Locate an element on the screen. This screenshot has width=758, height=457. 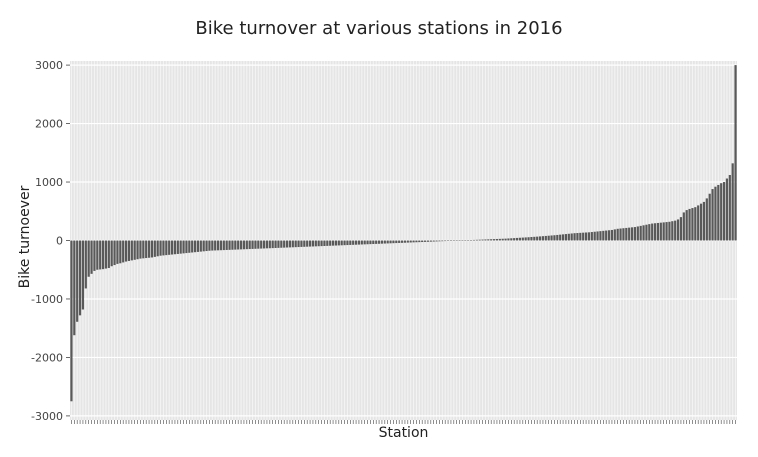
y-tick-label: 3000 is located at coordinates (49, 65).